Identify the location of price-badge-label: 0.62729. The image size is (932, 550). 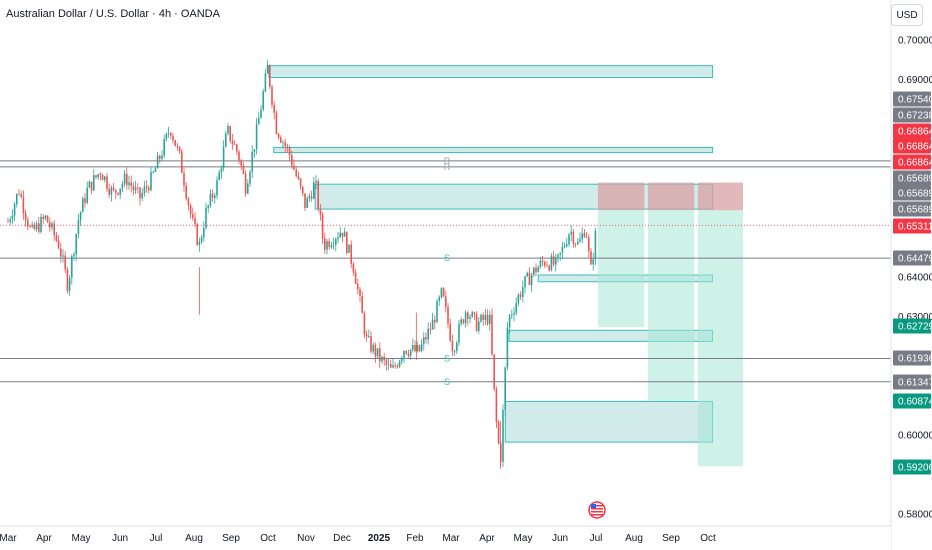
(915, 327).